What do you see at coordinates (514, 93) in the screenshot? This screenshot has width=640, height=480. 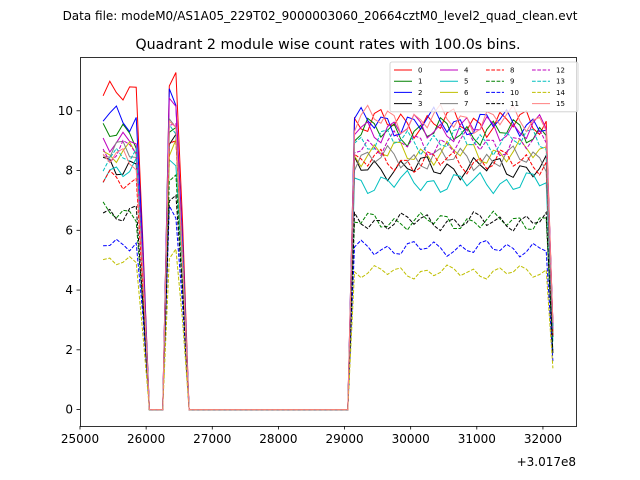 I see `legend-label-10: 10` at bounding box center [514, 93].